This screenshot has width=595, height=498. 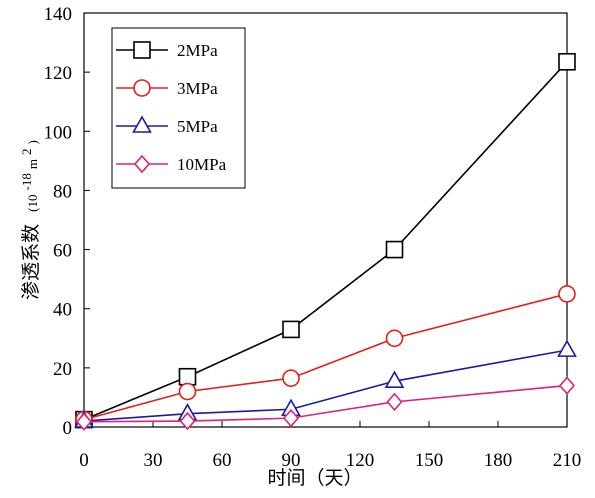 I want to click on y-axis-unit-prefix: (10, so click(x=32, y=202).